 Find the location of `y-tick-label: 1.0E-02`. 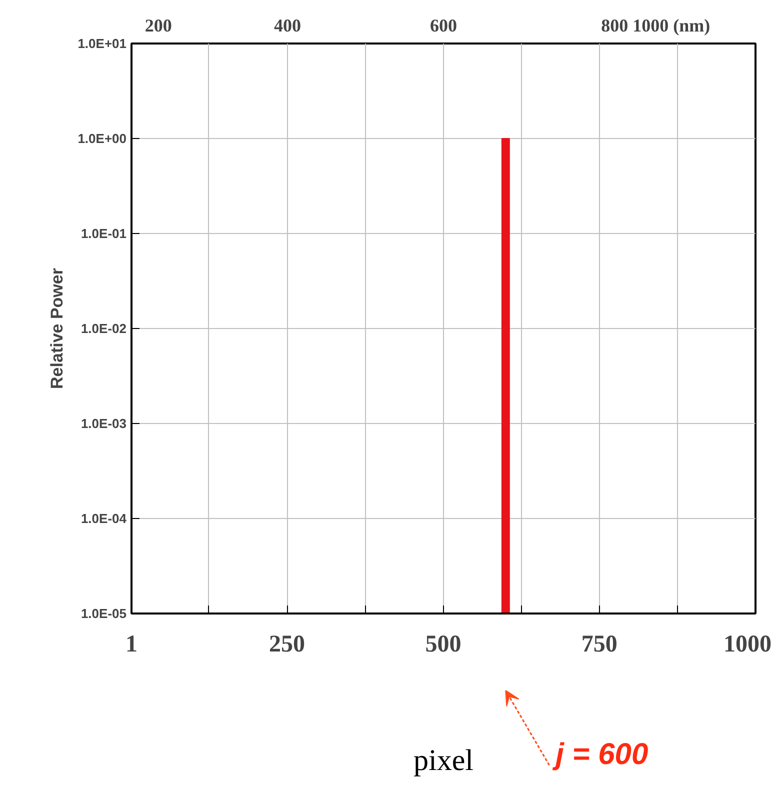

y-tick-label: 1.0E-02 is located at coordinates (103, 328).